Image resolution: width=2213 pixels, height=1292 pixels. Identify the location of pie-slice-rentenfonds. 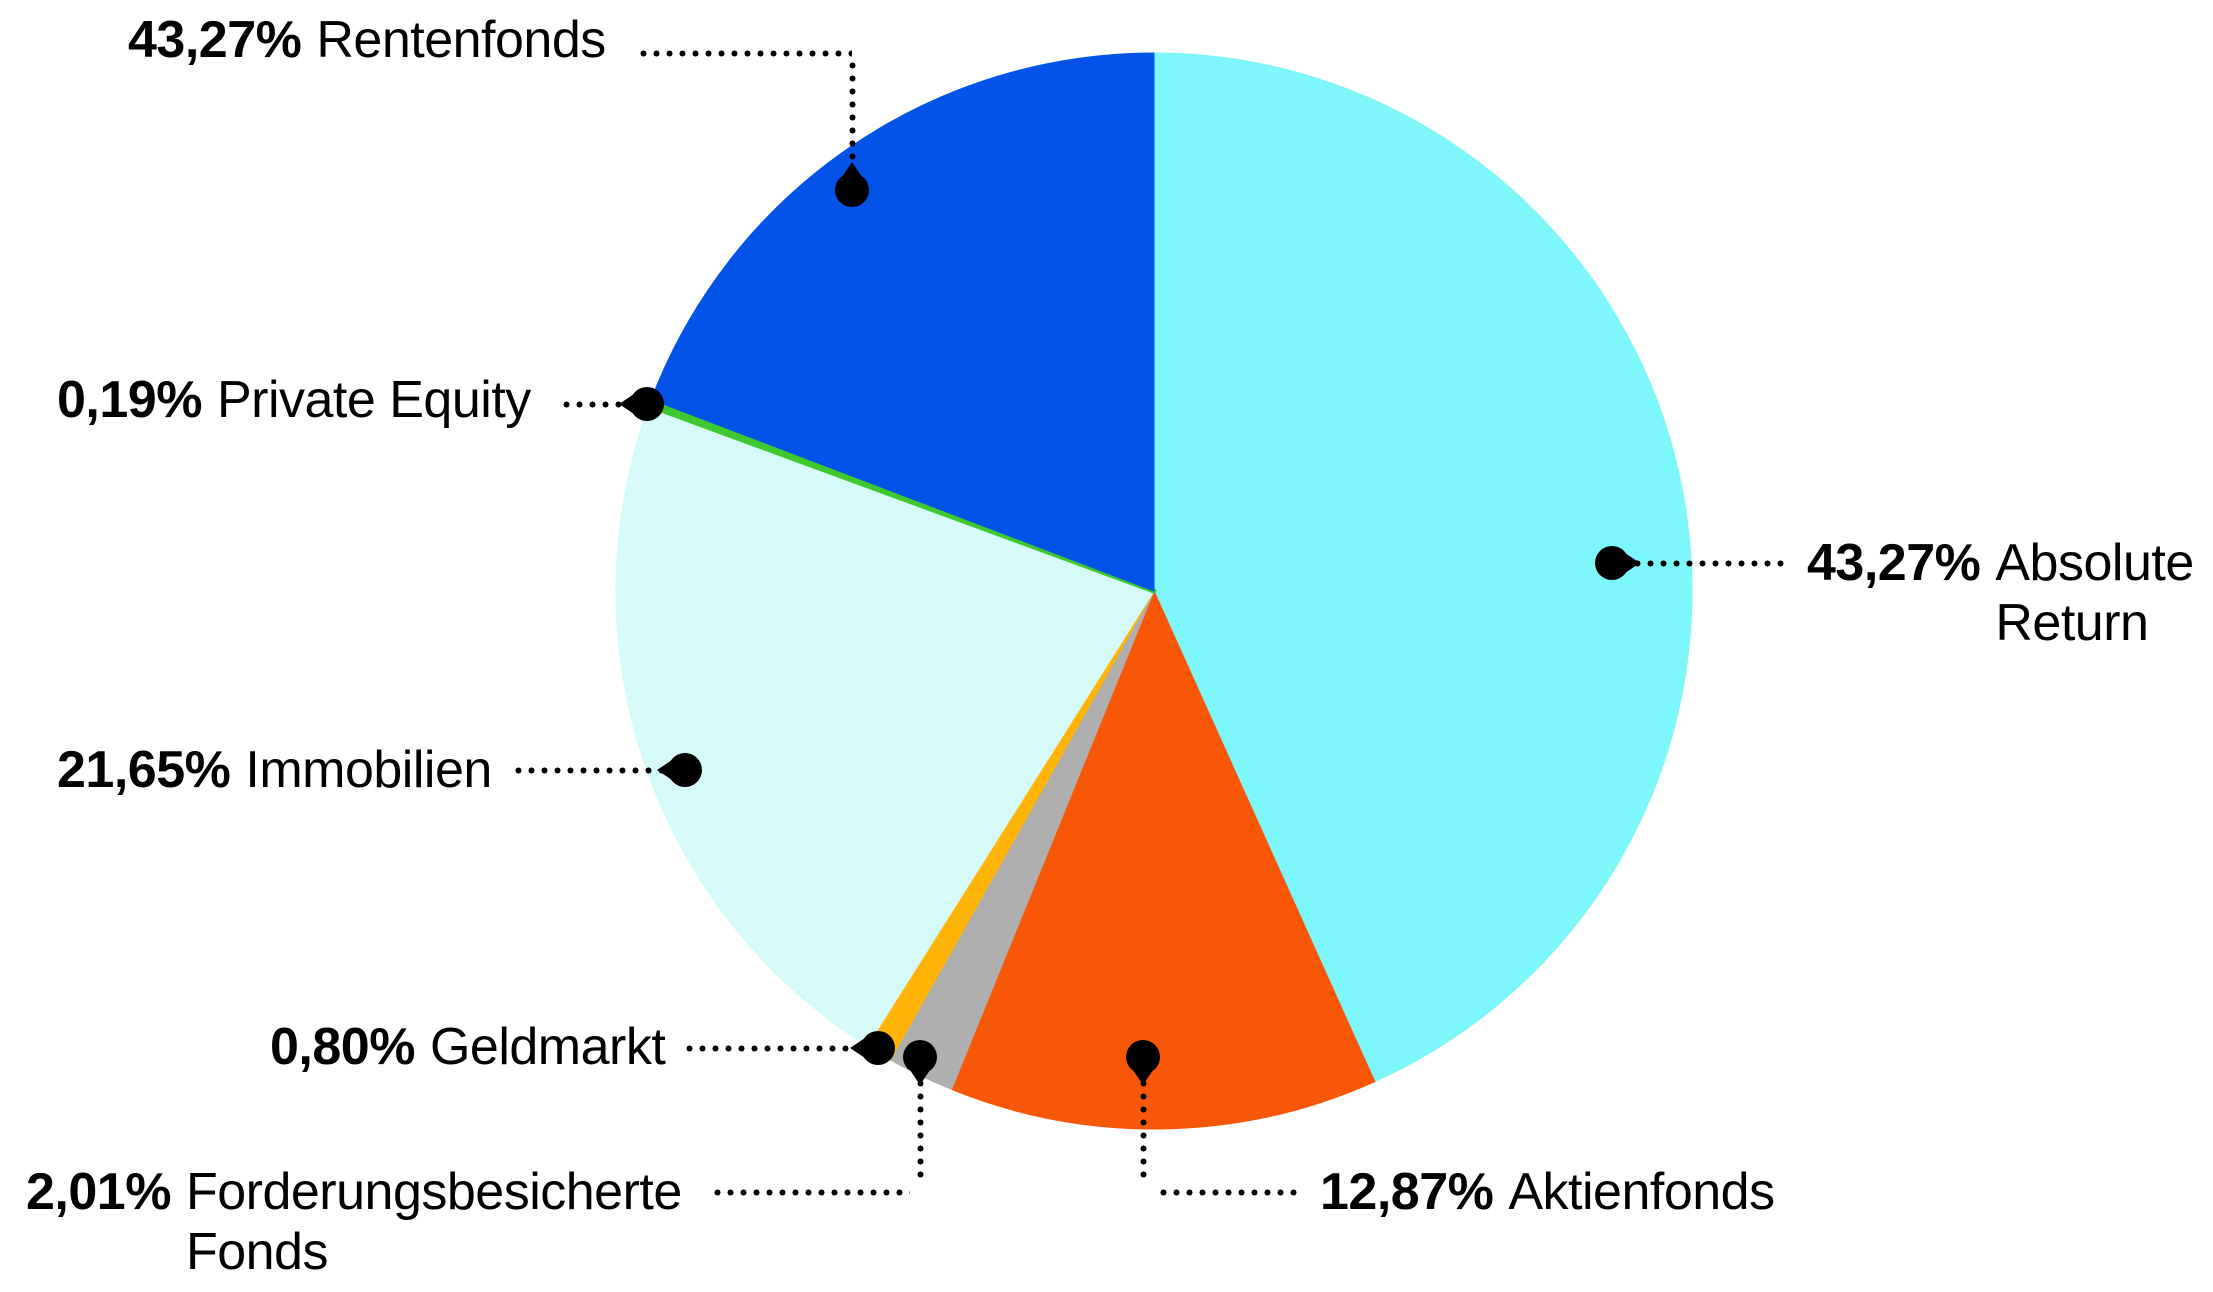
(902, 322).